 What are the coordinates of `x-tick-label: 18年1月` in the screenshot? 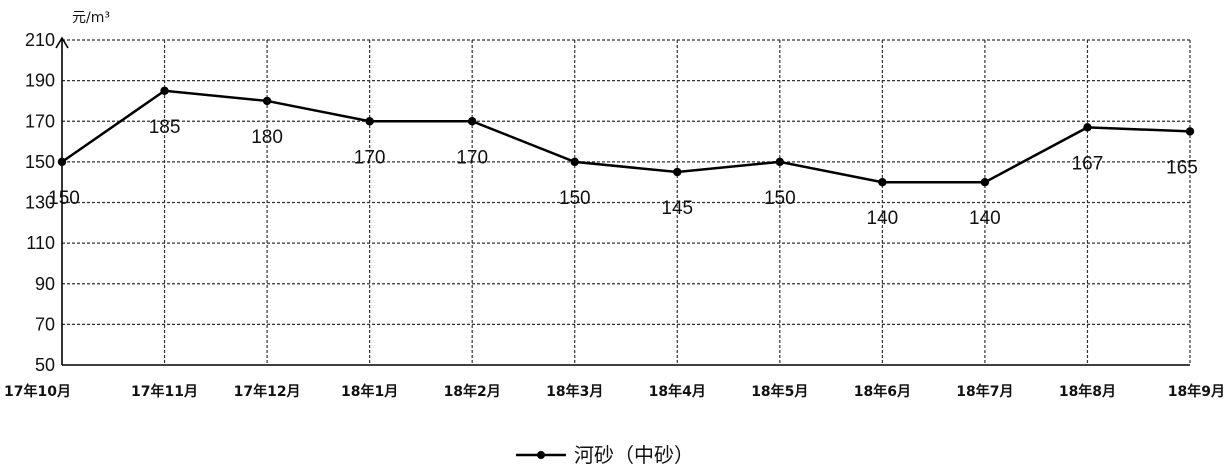 It's located at (369, 391).